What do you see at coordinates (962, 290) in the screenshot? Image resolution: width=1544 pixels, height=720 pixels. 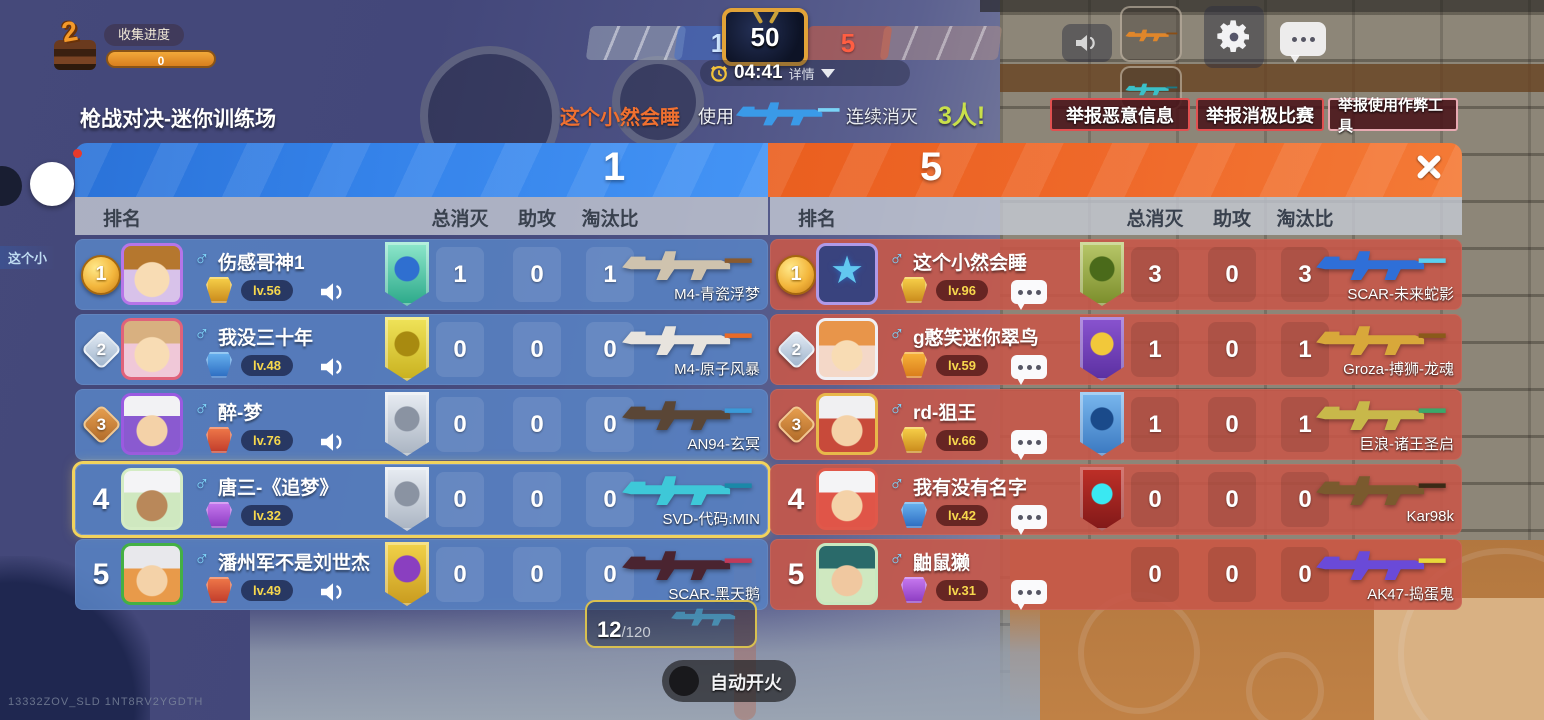 I see `level-badge: lv.96` at bounding box center [962, 290].